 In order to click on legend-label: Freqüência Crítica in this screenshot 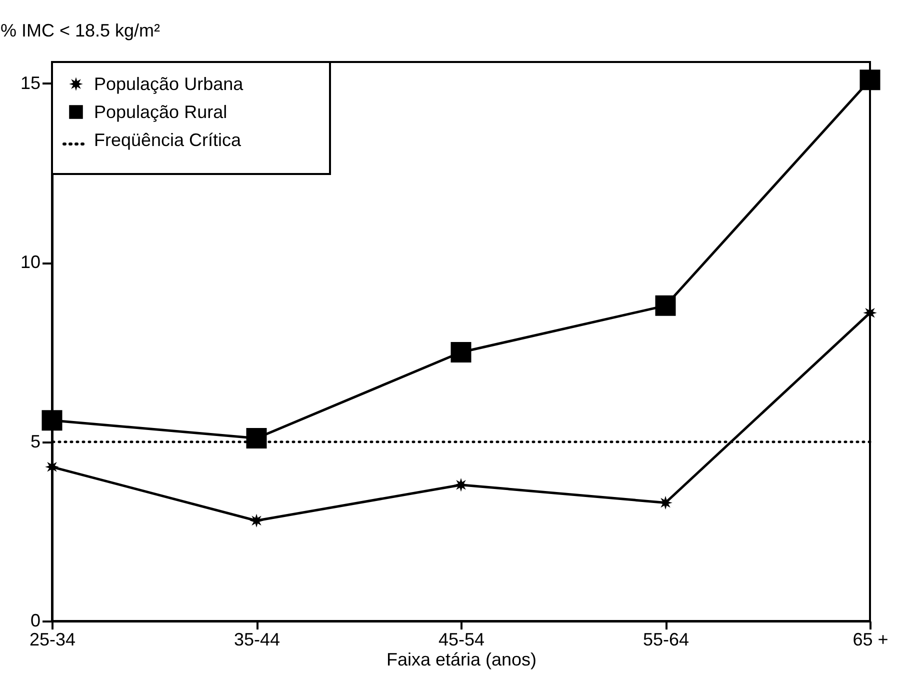, I will do `click(168, 140)`.